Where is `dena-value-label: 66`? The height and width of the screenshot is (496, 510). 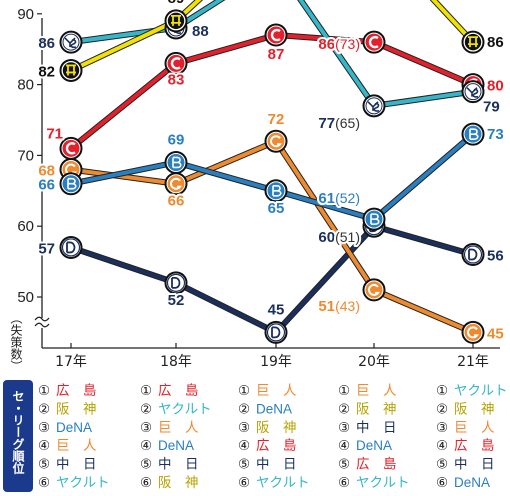
dena-value-label: 66 is located at coordinates (46, 185).